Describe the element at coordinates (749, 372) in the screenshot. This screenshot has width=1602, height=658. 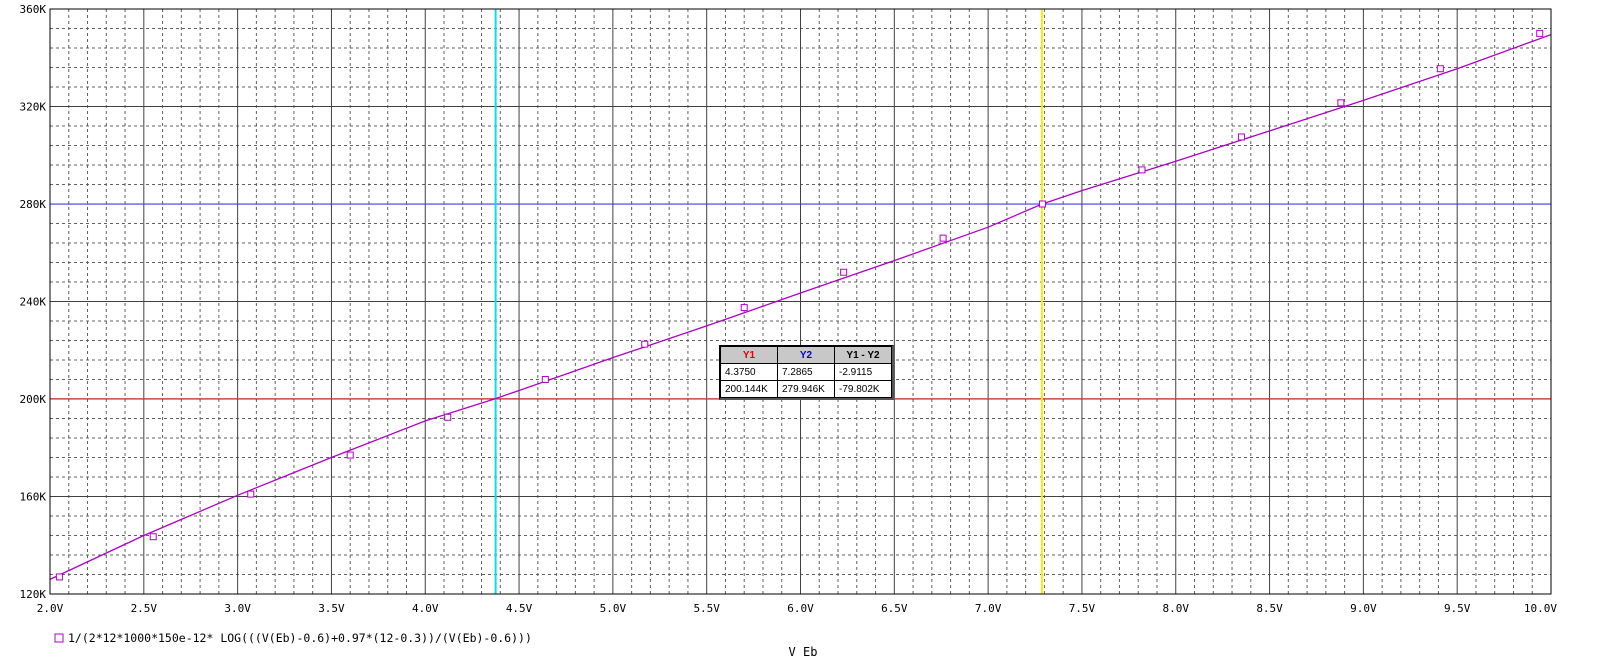
I see `cursor-x1-value: 4.3750` at that location.